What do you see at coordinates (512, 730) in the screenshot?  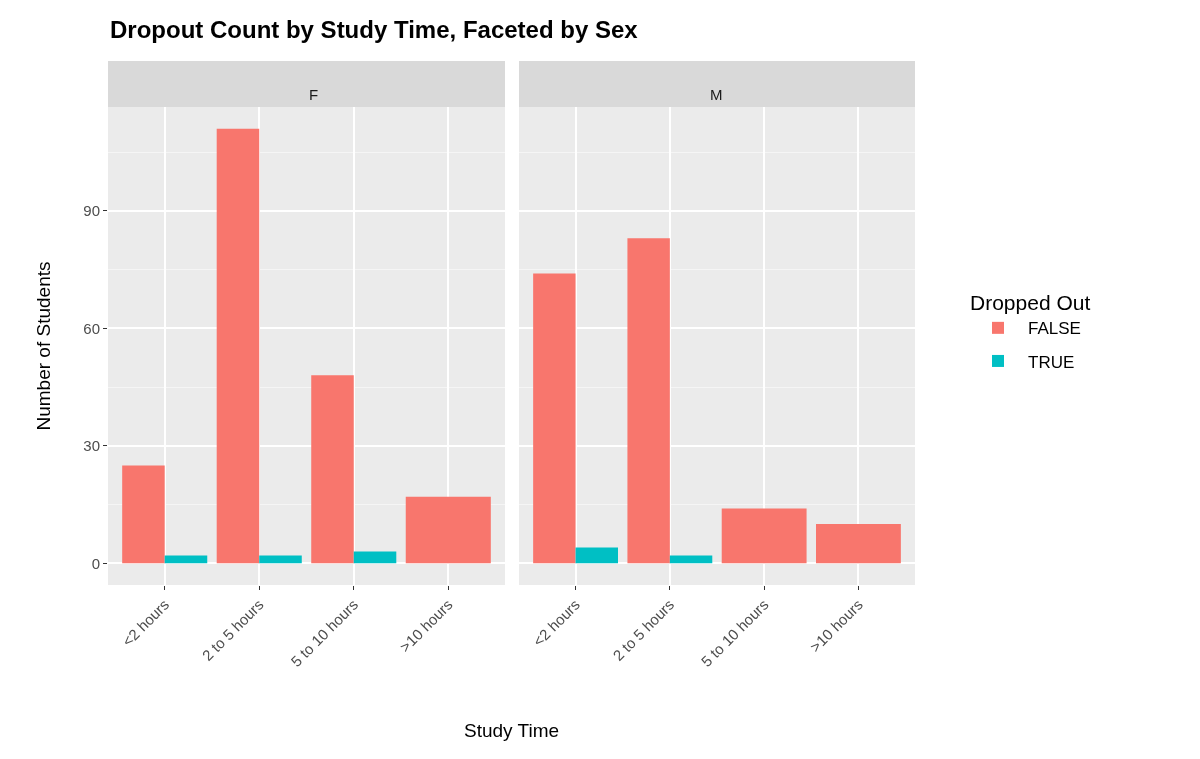 I see `x-axis-title: Study Time` at bounding box center [512, 730].